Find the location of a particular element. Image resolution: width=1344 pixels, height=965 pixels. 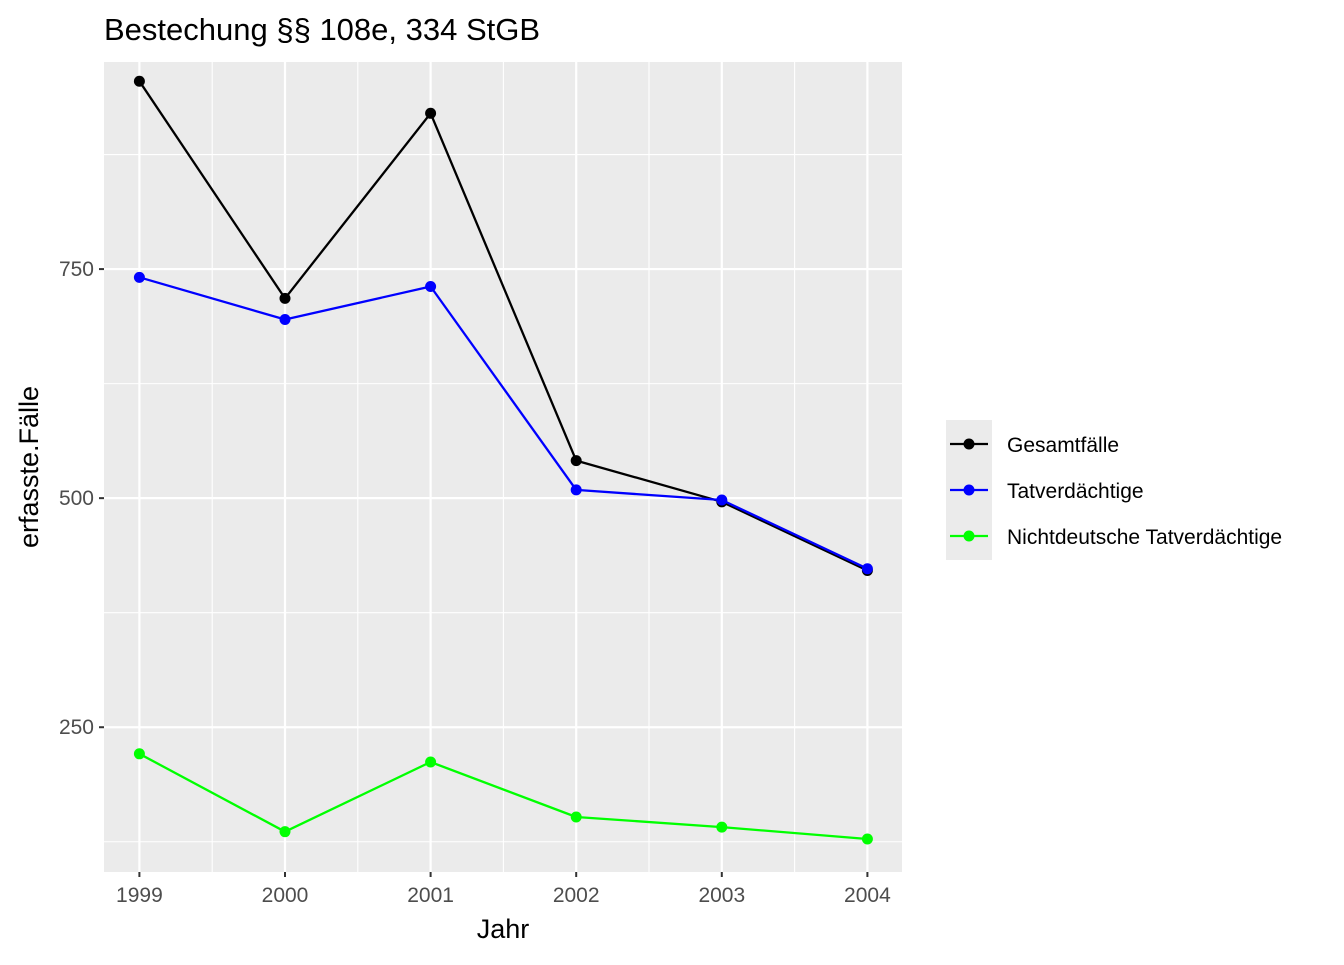

legend-label: Tatverdächtige is located at coordinates (1075, 491).